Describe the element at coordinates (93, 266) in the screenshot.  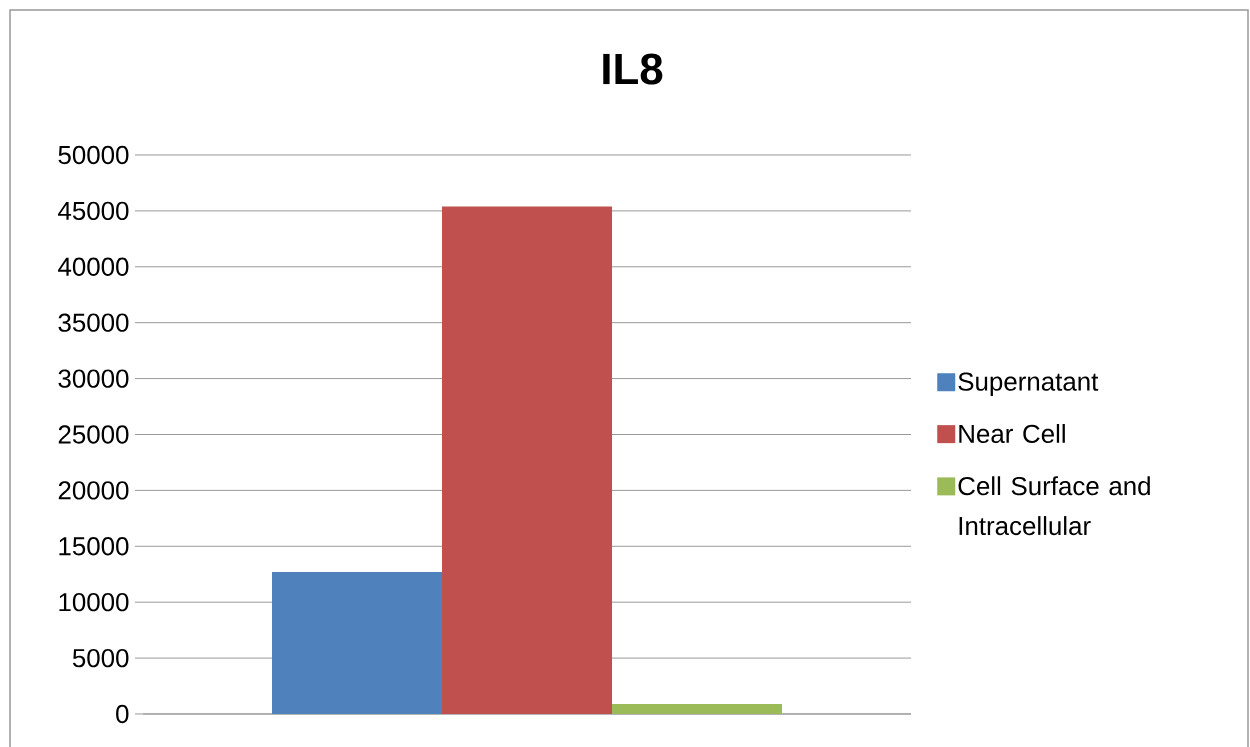
I see `y-tick-label: 40000` at that location.